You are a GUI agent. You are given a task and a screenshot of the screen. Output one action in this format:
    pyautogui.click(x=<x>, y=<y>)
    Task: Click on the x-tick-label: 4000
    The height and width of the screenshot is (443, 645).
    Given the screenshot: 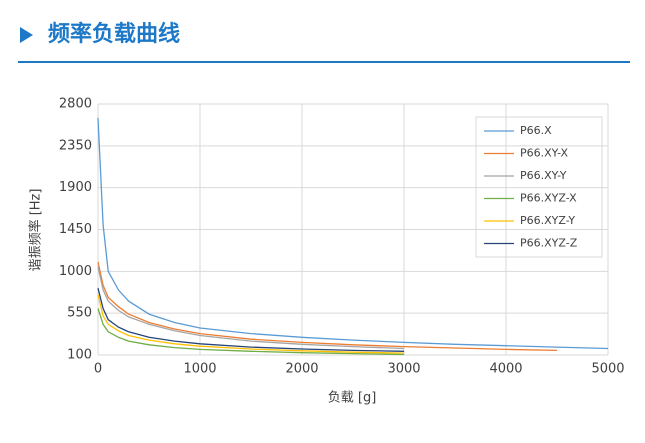 What is the action you would take?
    pyautogui.click(x=505, y=369)
    